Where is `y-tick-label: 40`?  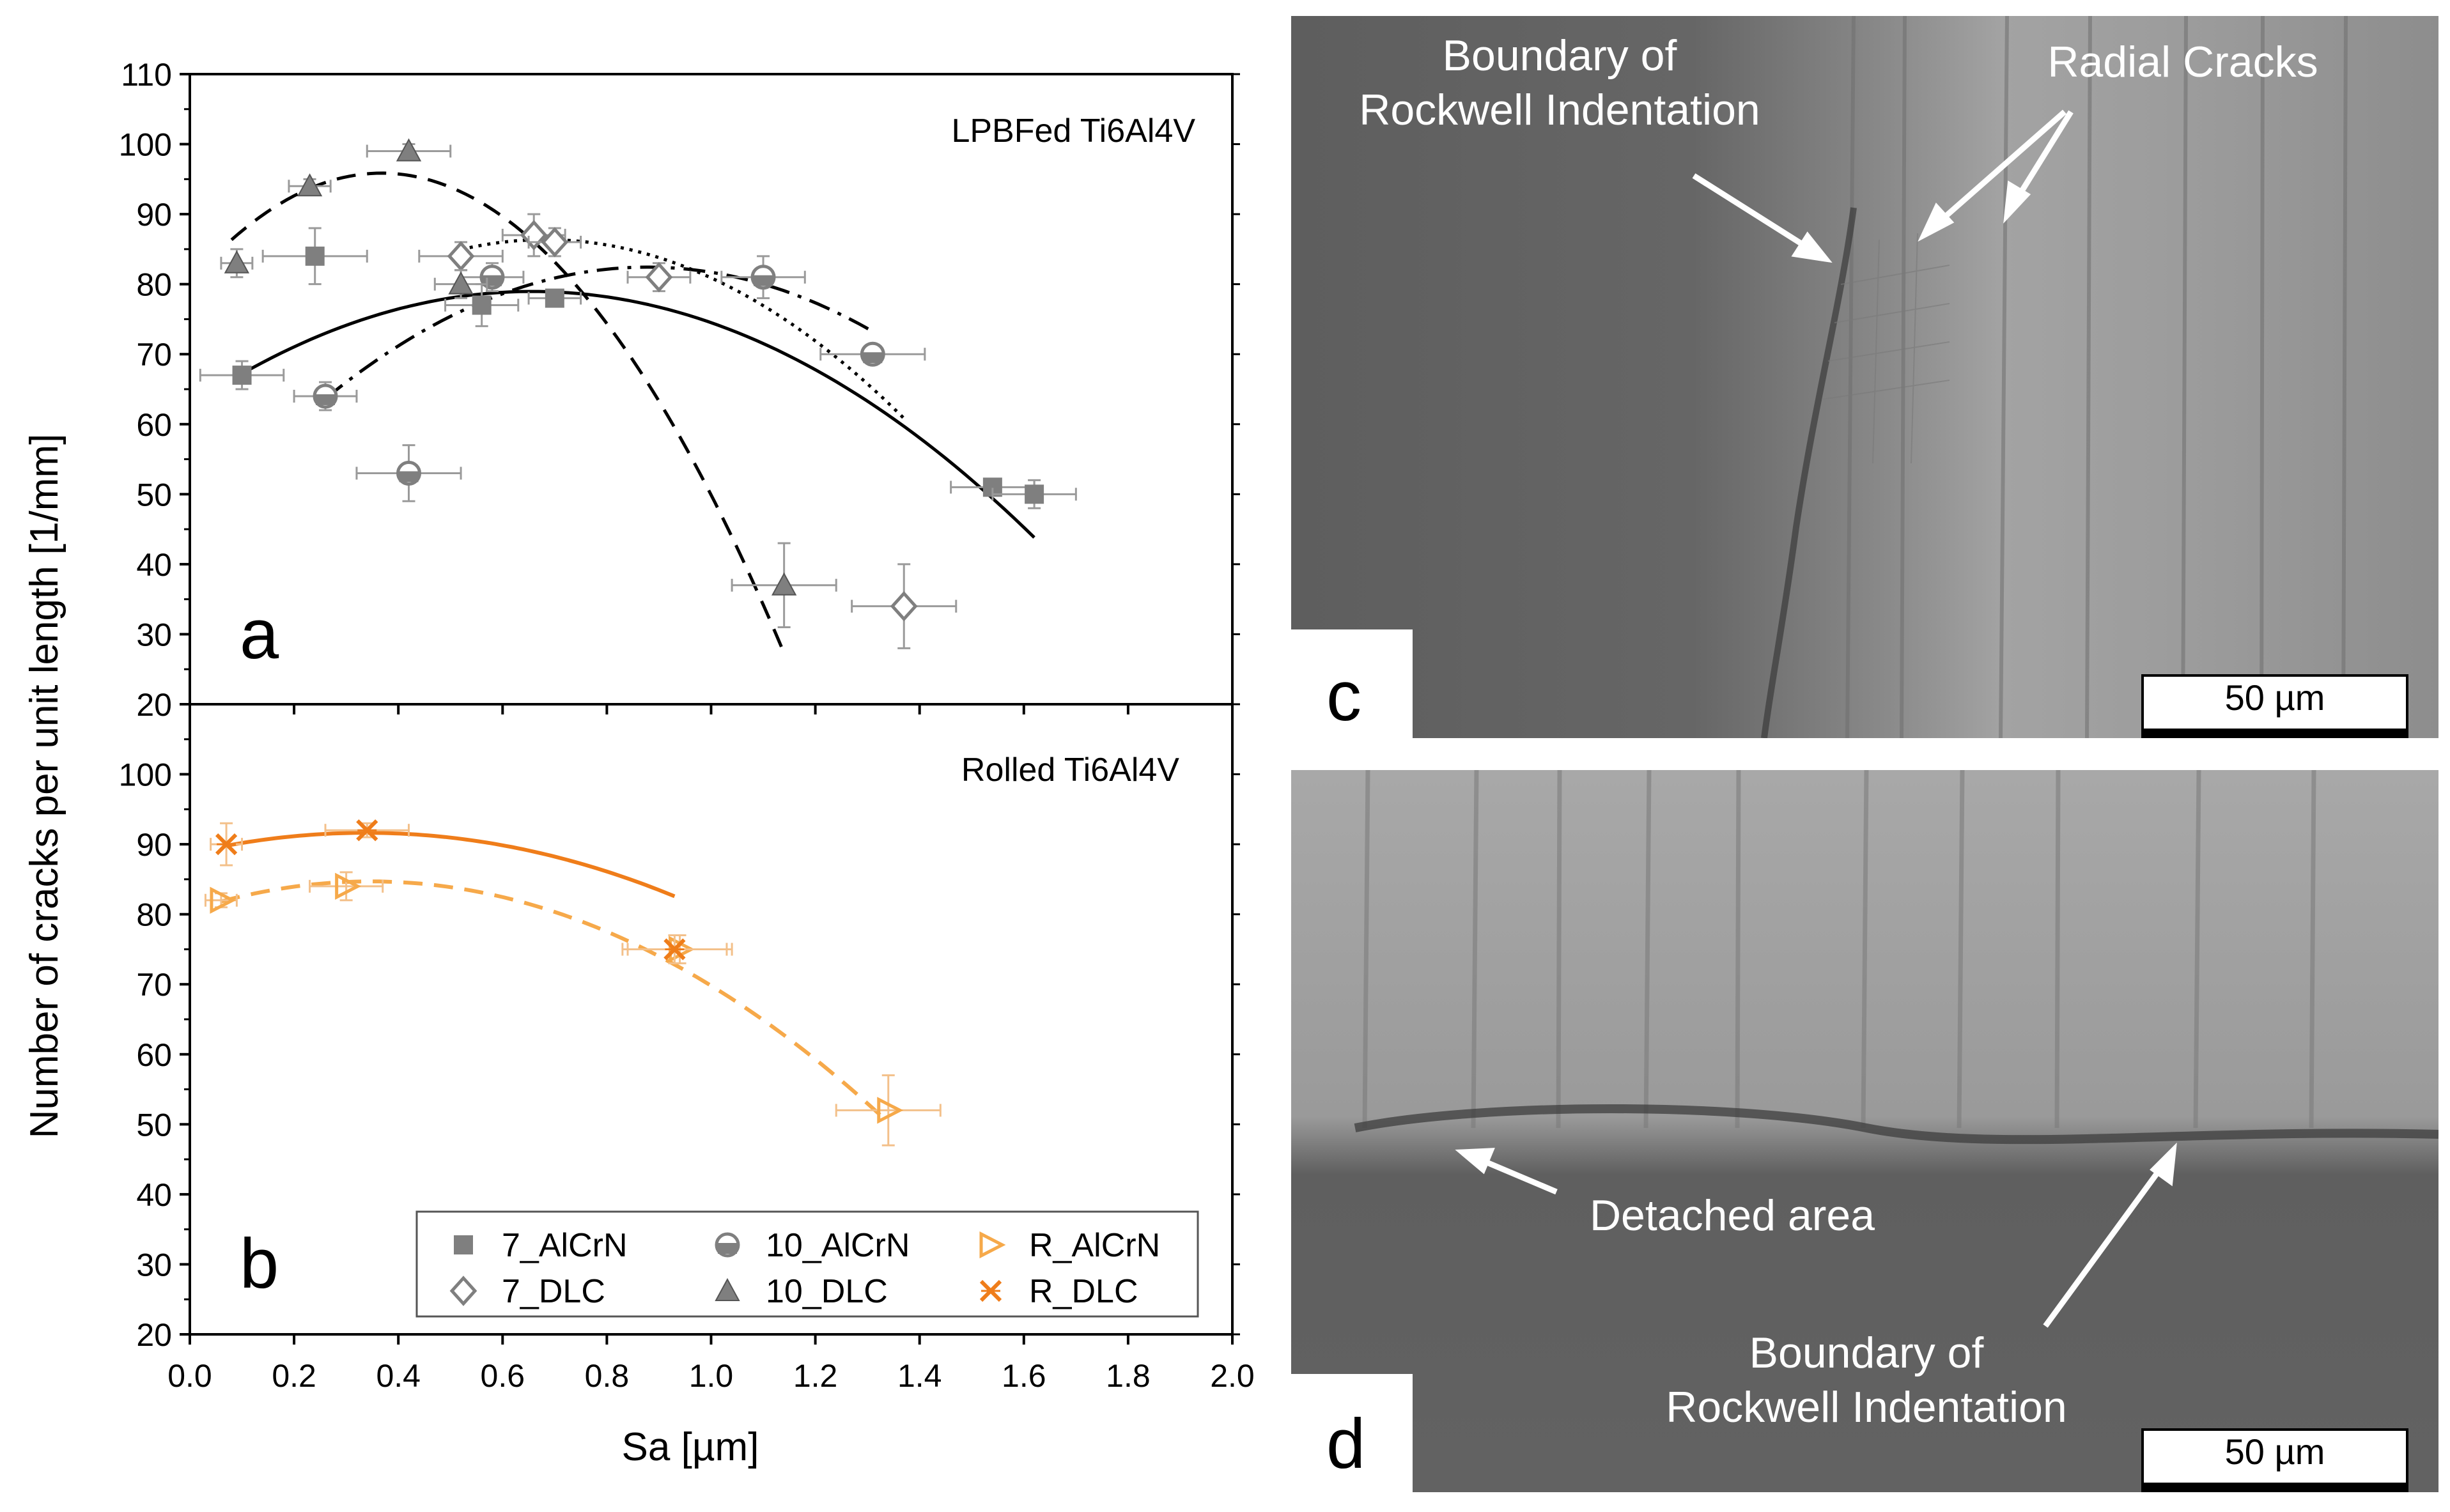 y-tick-label: 40 is located at coordinates (154, 1195).